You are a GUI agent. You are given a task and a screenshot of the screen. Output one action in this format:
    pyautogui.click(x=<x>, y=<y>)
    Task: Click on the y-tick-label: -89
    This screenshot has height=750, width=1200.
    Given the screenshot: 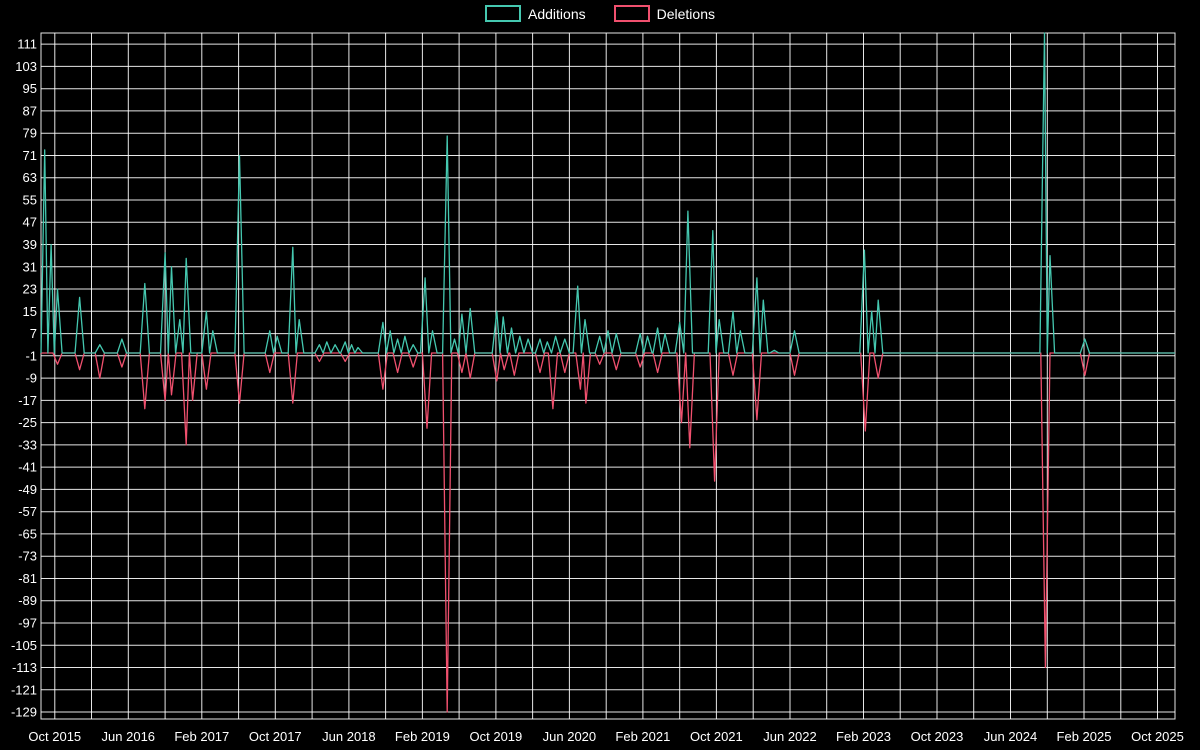 What is the action you would take?
    pyautogui.click(x=27, y=600)
    